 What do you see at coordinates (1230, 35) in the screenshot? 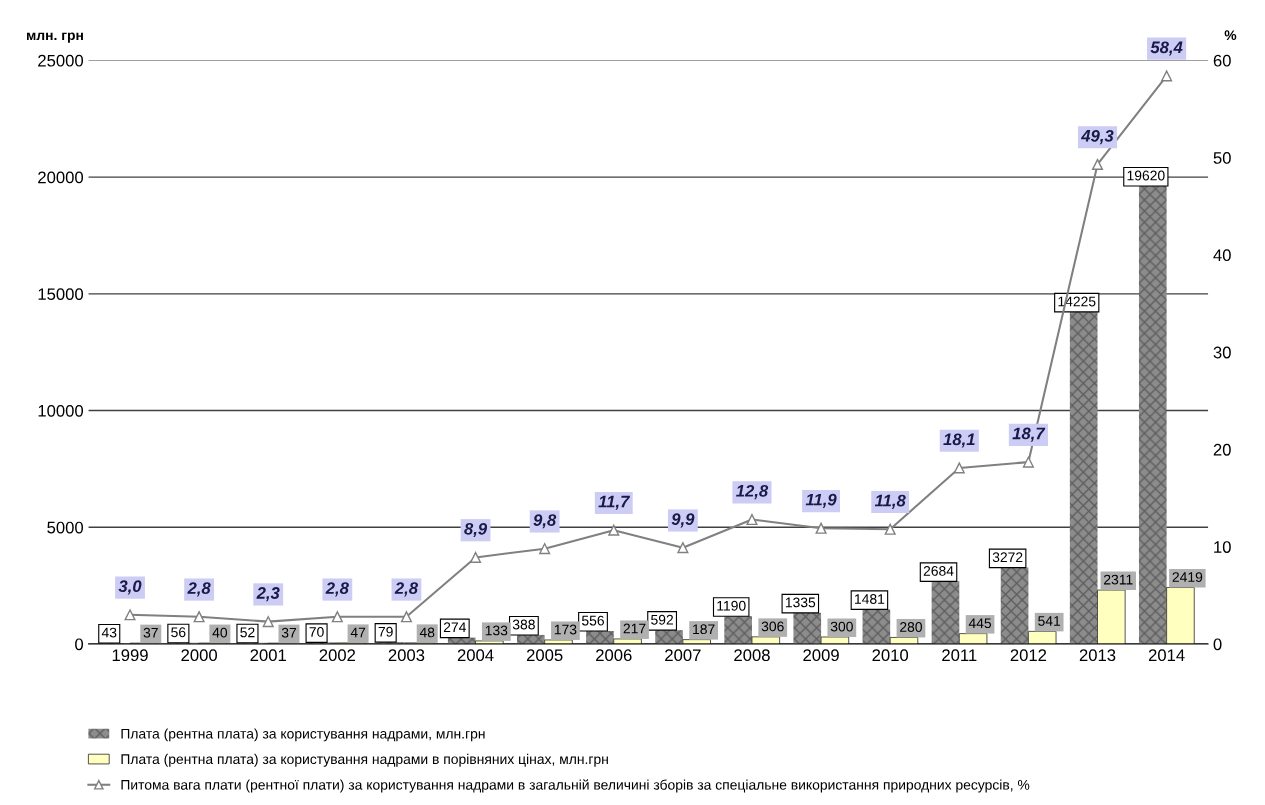
I see `y2-axis-title: %` at bounding box center [1230, 35].